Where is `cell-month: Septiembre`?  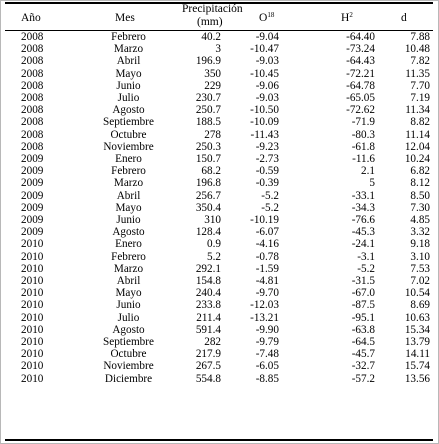 cell-month: Septiembre is located at coordinates (128, 342).